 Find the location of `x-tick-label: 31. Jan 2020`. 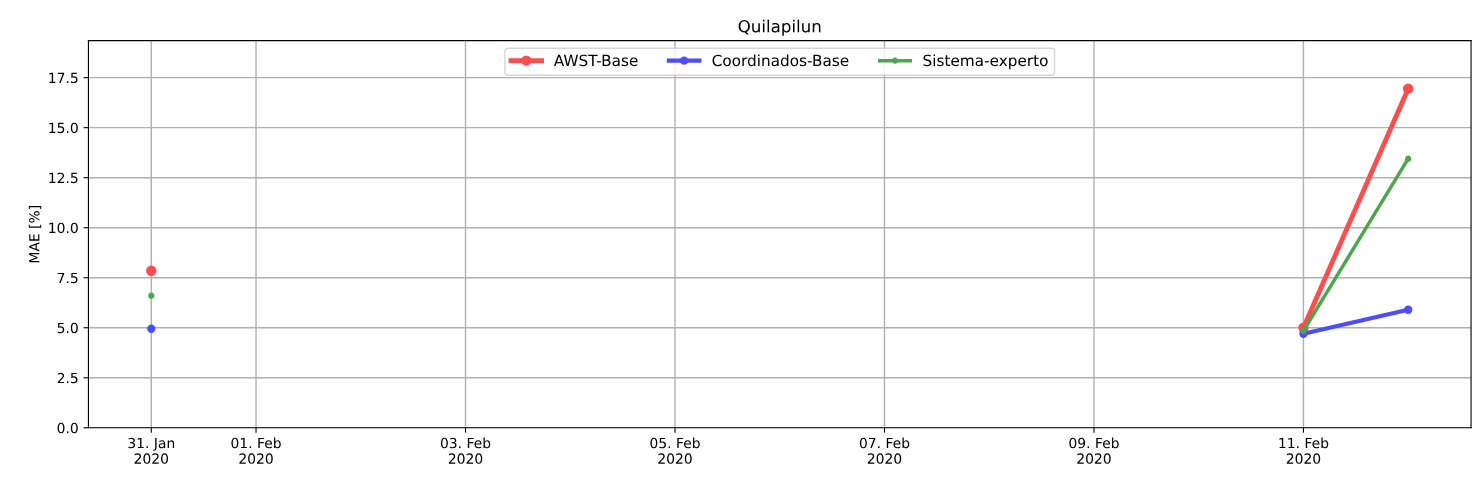

x-tick-label: 31. Jan 2020 is located at coordinates (151, 450).